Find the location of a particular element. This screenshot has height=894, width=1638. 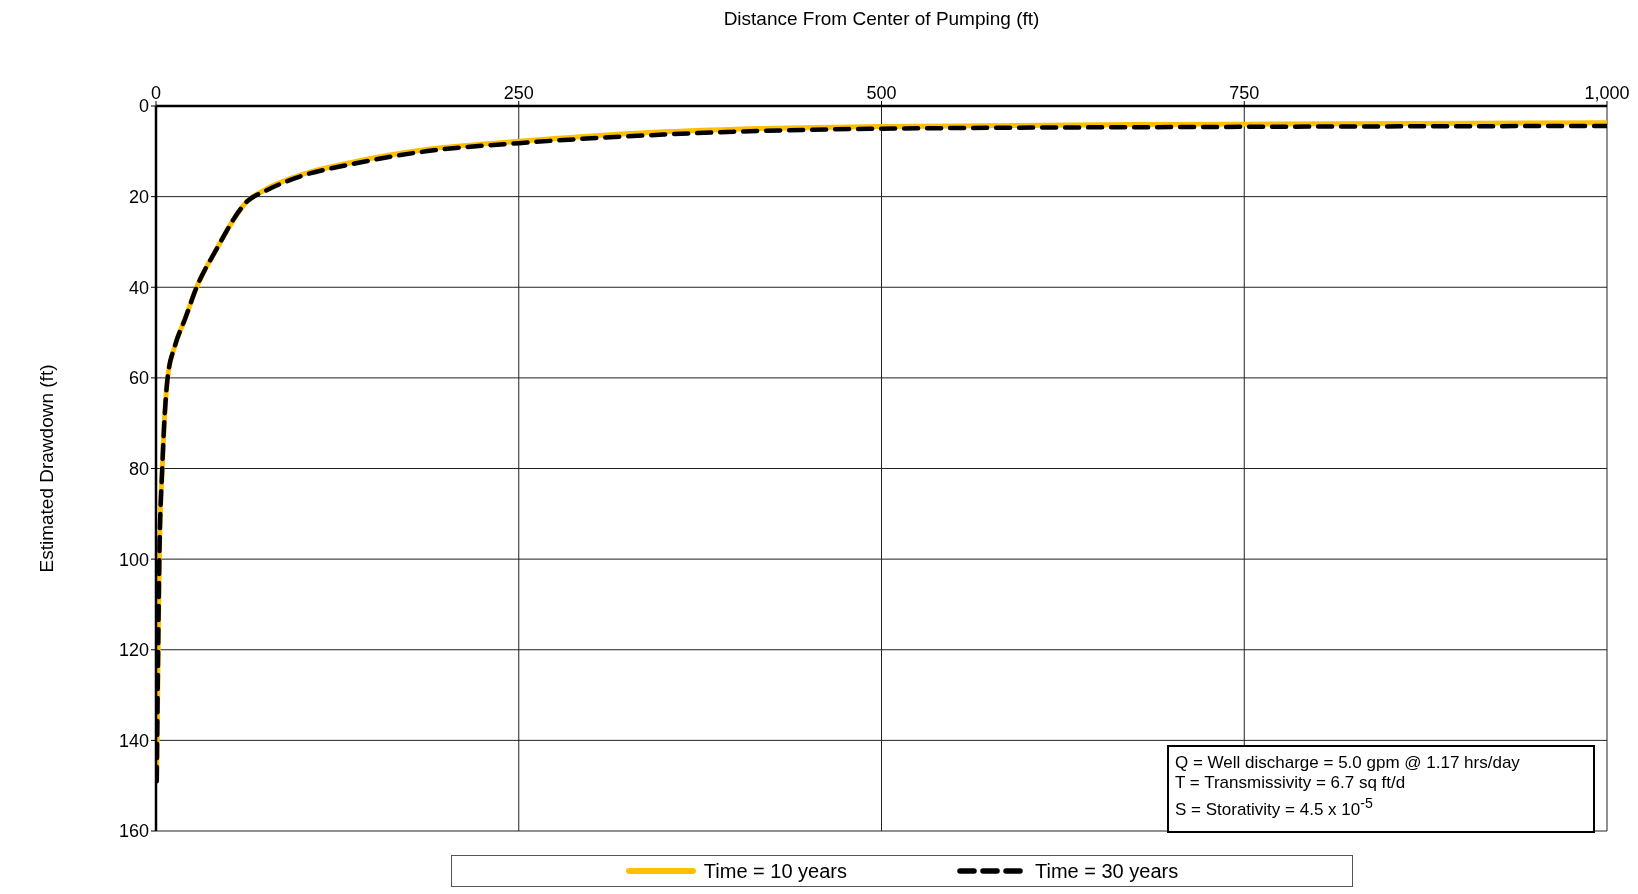

annotation: Q = Well discharge = 5.0 gpm @ 1.17 hrs/day is located at coordinates (1348, 763).